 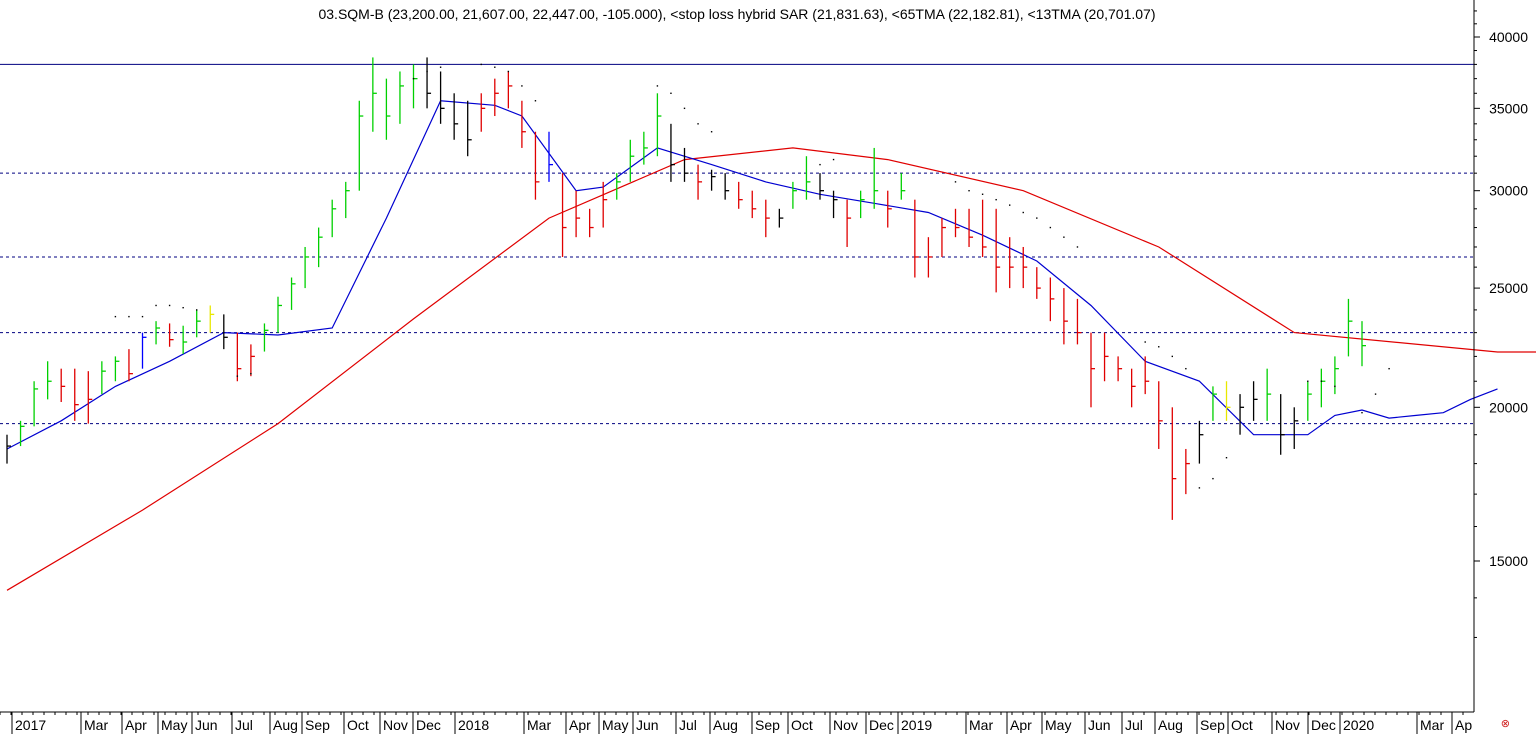 What do you see at coordinates (1508, 191) in the screenshot?
I see `y-tick-label: 30000` at bounding box center [1508, 191].